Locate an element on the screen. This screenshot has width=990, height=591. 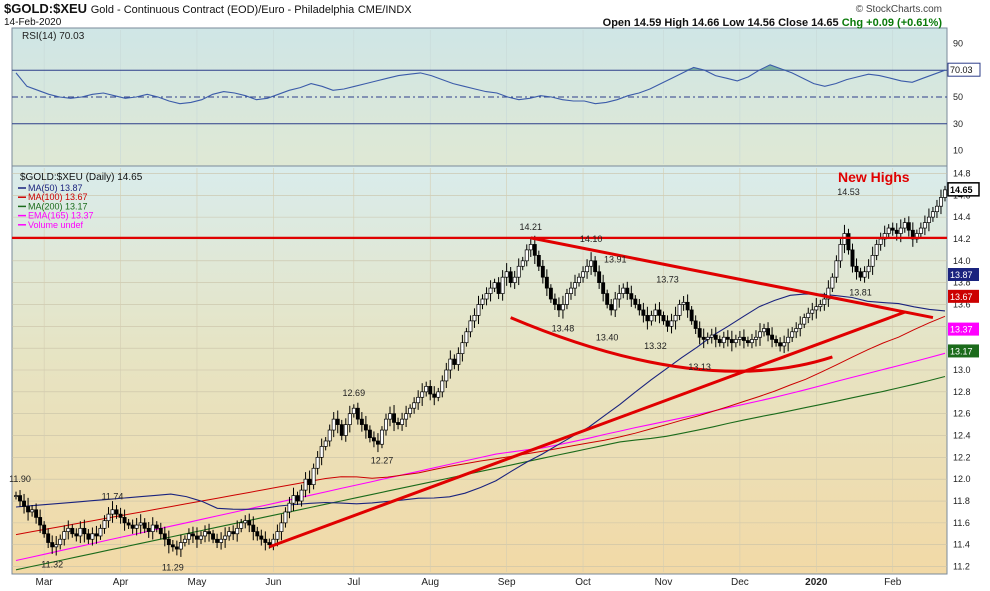
price-annotation-label: 11.29 is located at coordinates (173, 568).